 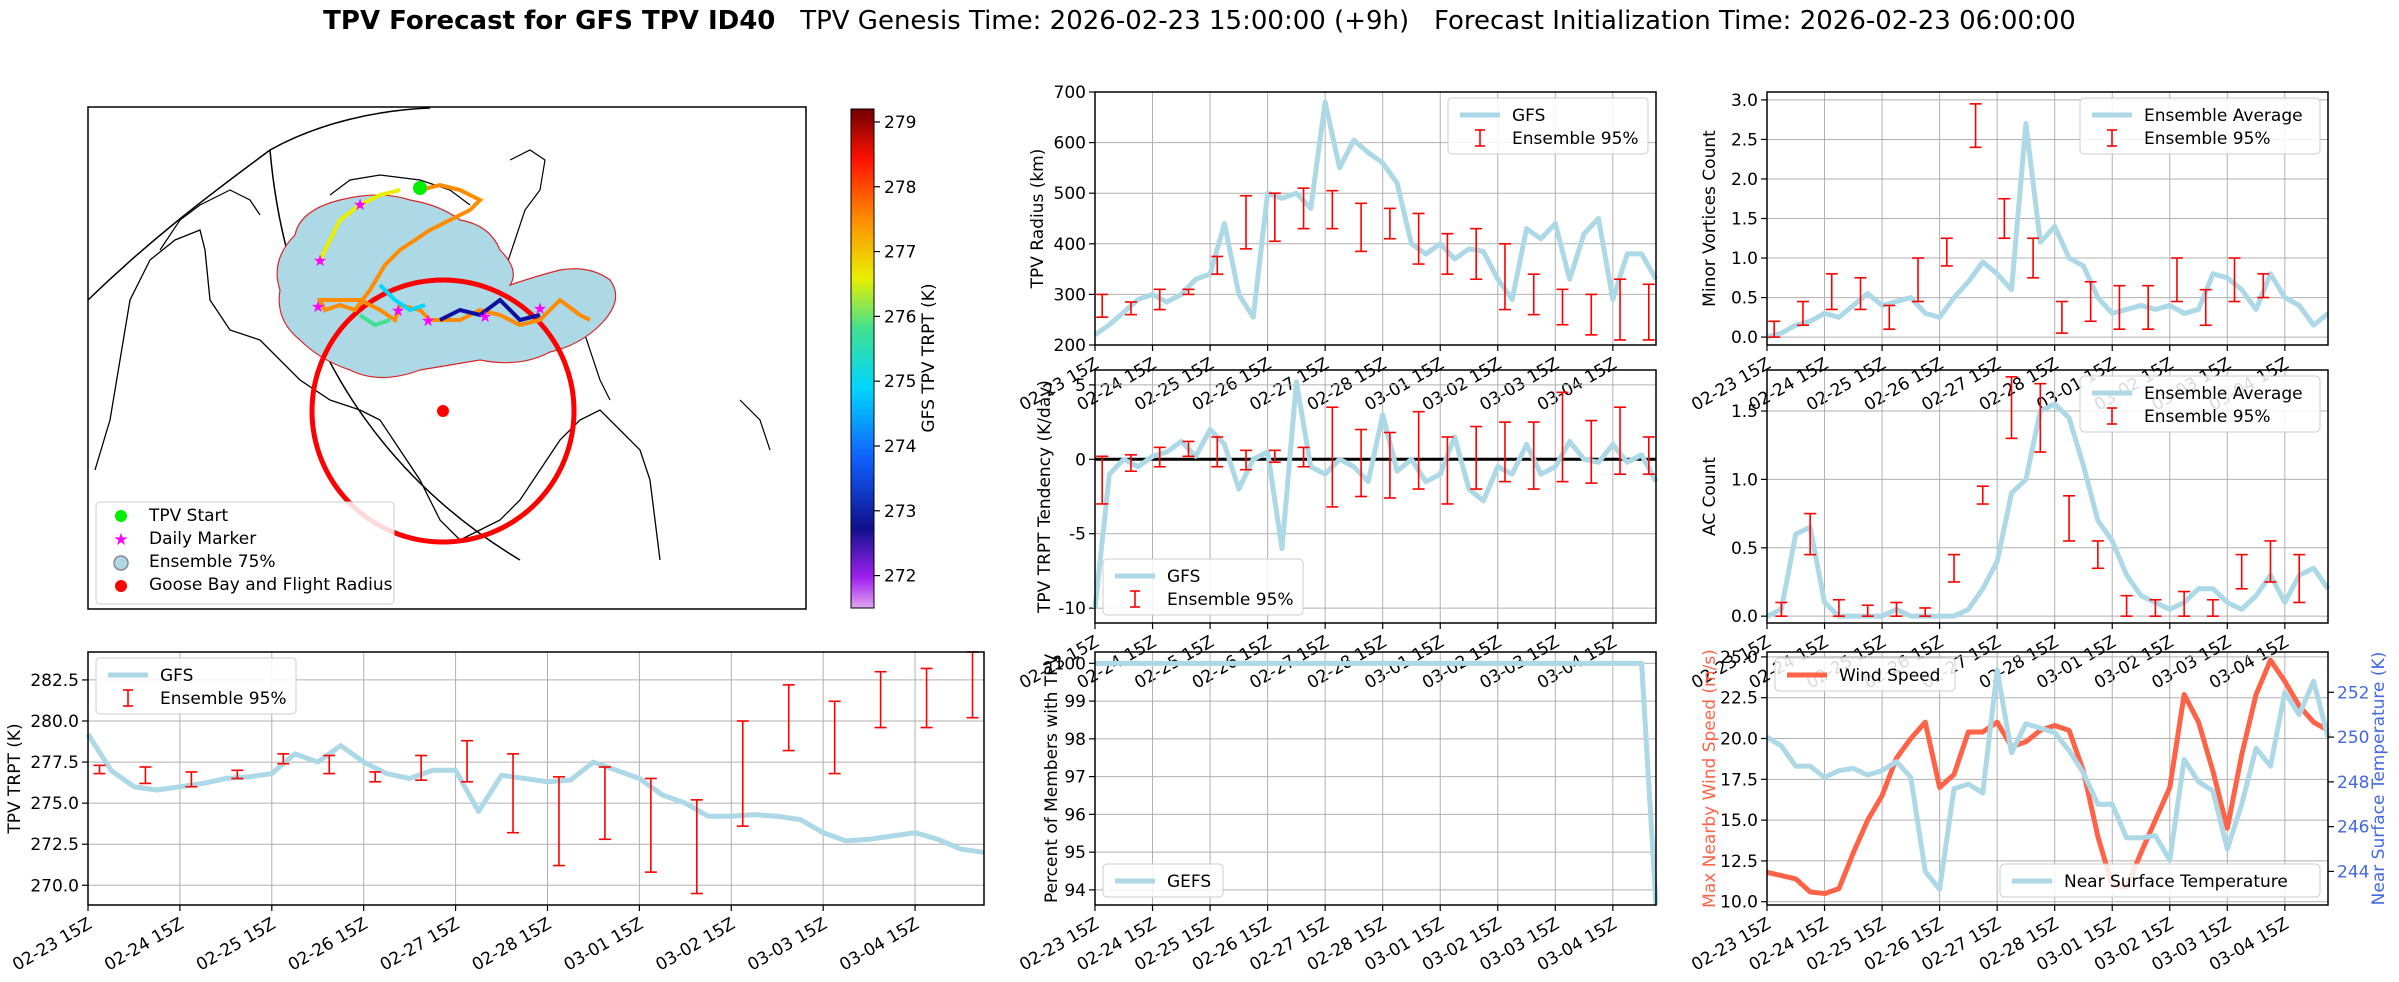 What do you see at coordinates (1739, 740) in the screenshot?
I see `y-tick-label: 20.0` at bounding box center [1739, 740].